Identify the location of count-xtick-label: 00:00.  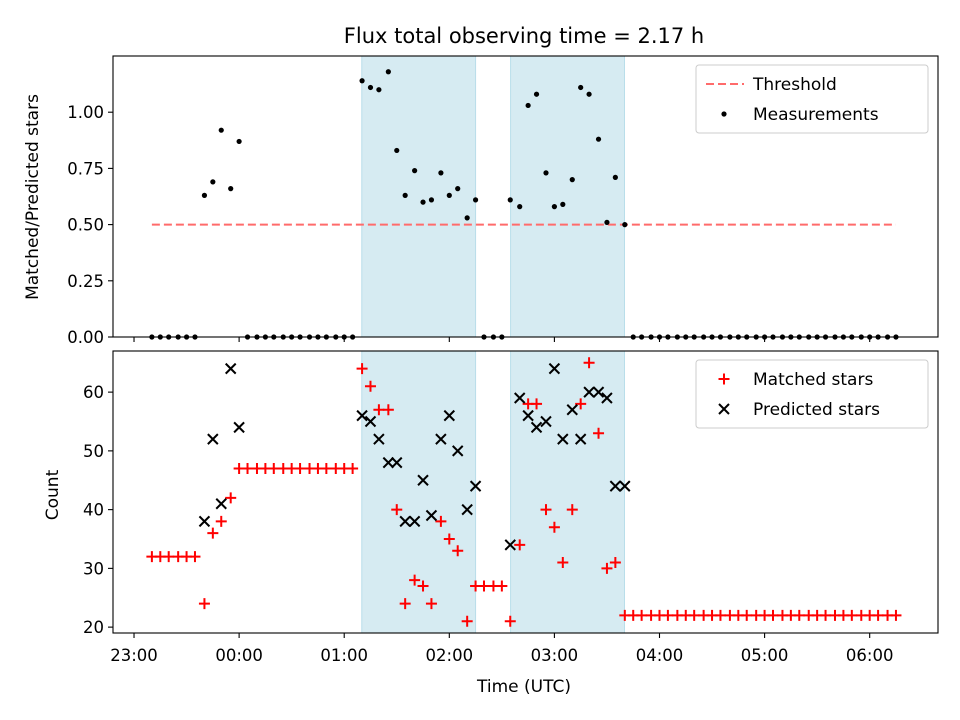
(239, 655).